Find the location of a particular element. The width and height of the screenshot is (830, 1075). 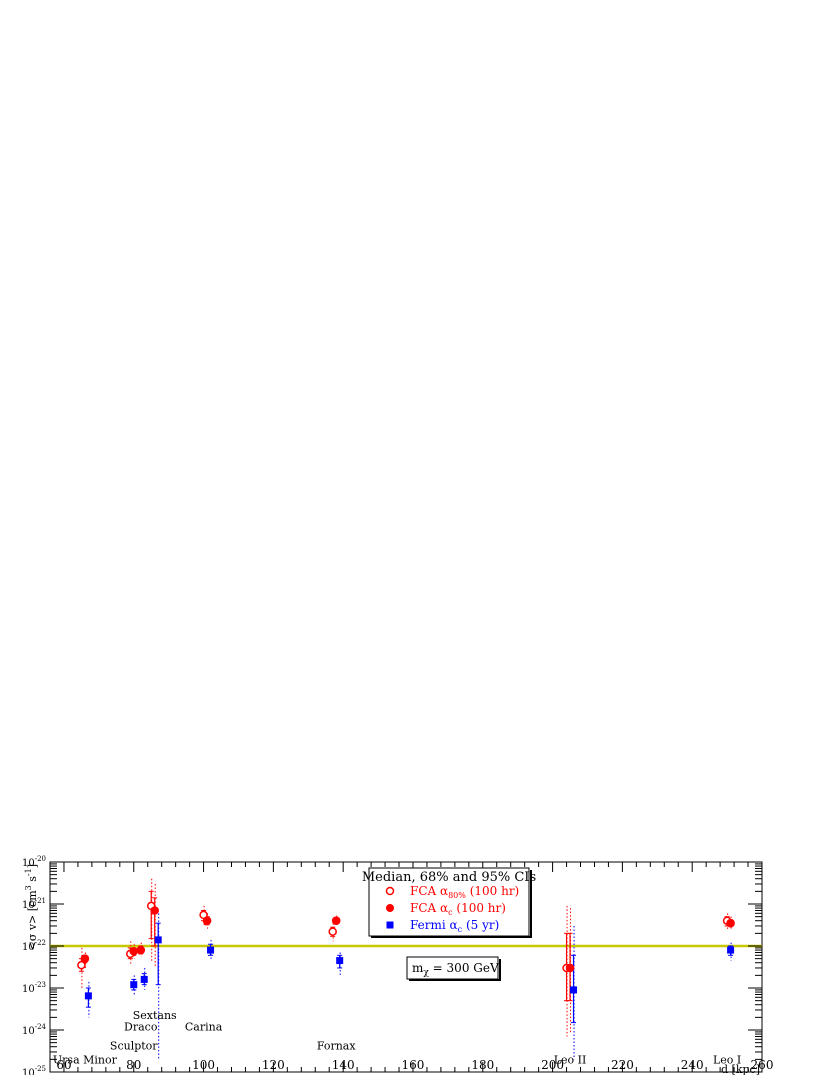

galaxy-label: Leo I is located at coordinates (727, 1059).